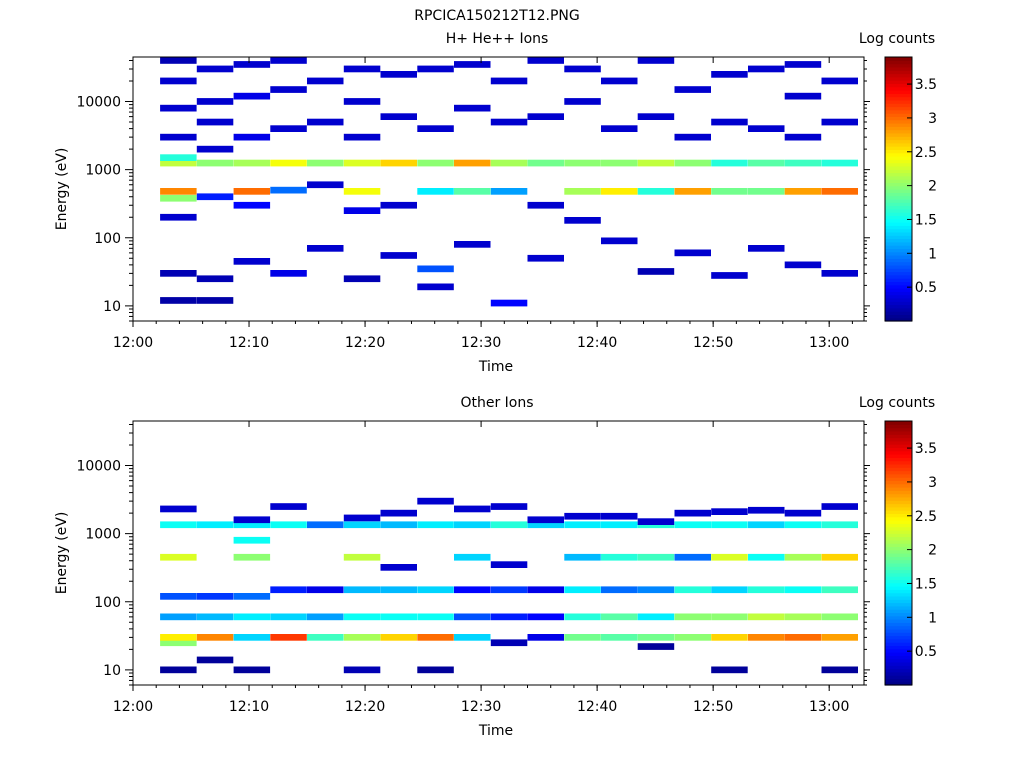  Describe the element at coordinates (133, 343) in the screenshot. I see `x-tick-label: 12:00` at that location.